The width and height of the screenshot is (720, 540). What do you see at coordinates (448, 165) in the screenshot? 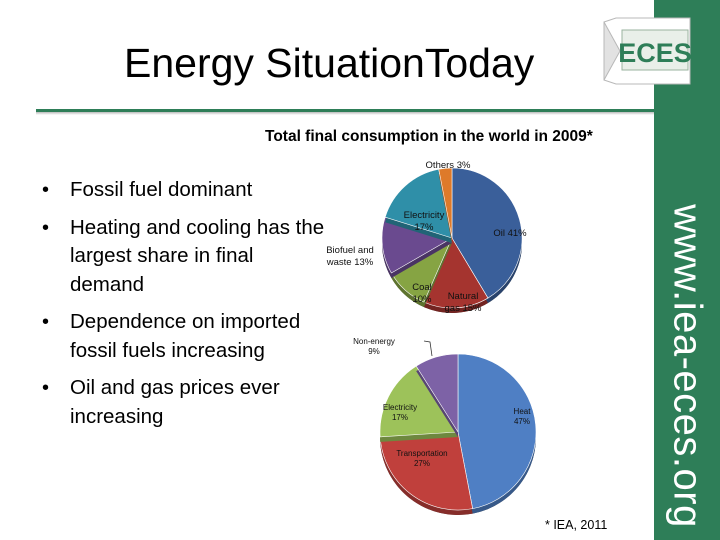
I see `pie-label: Others 3%` at bounding box center [448, 165].